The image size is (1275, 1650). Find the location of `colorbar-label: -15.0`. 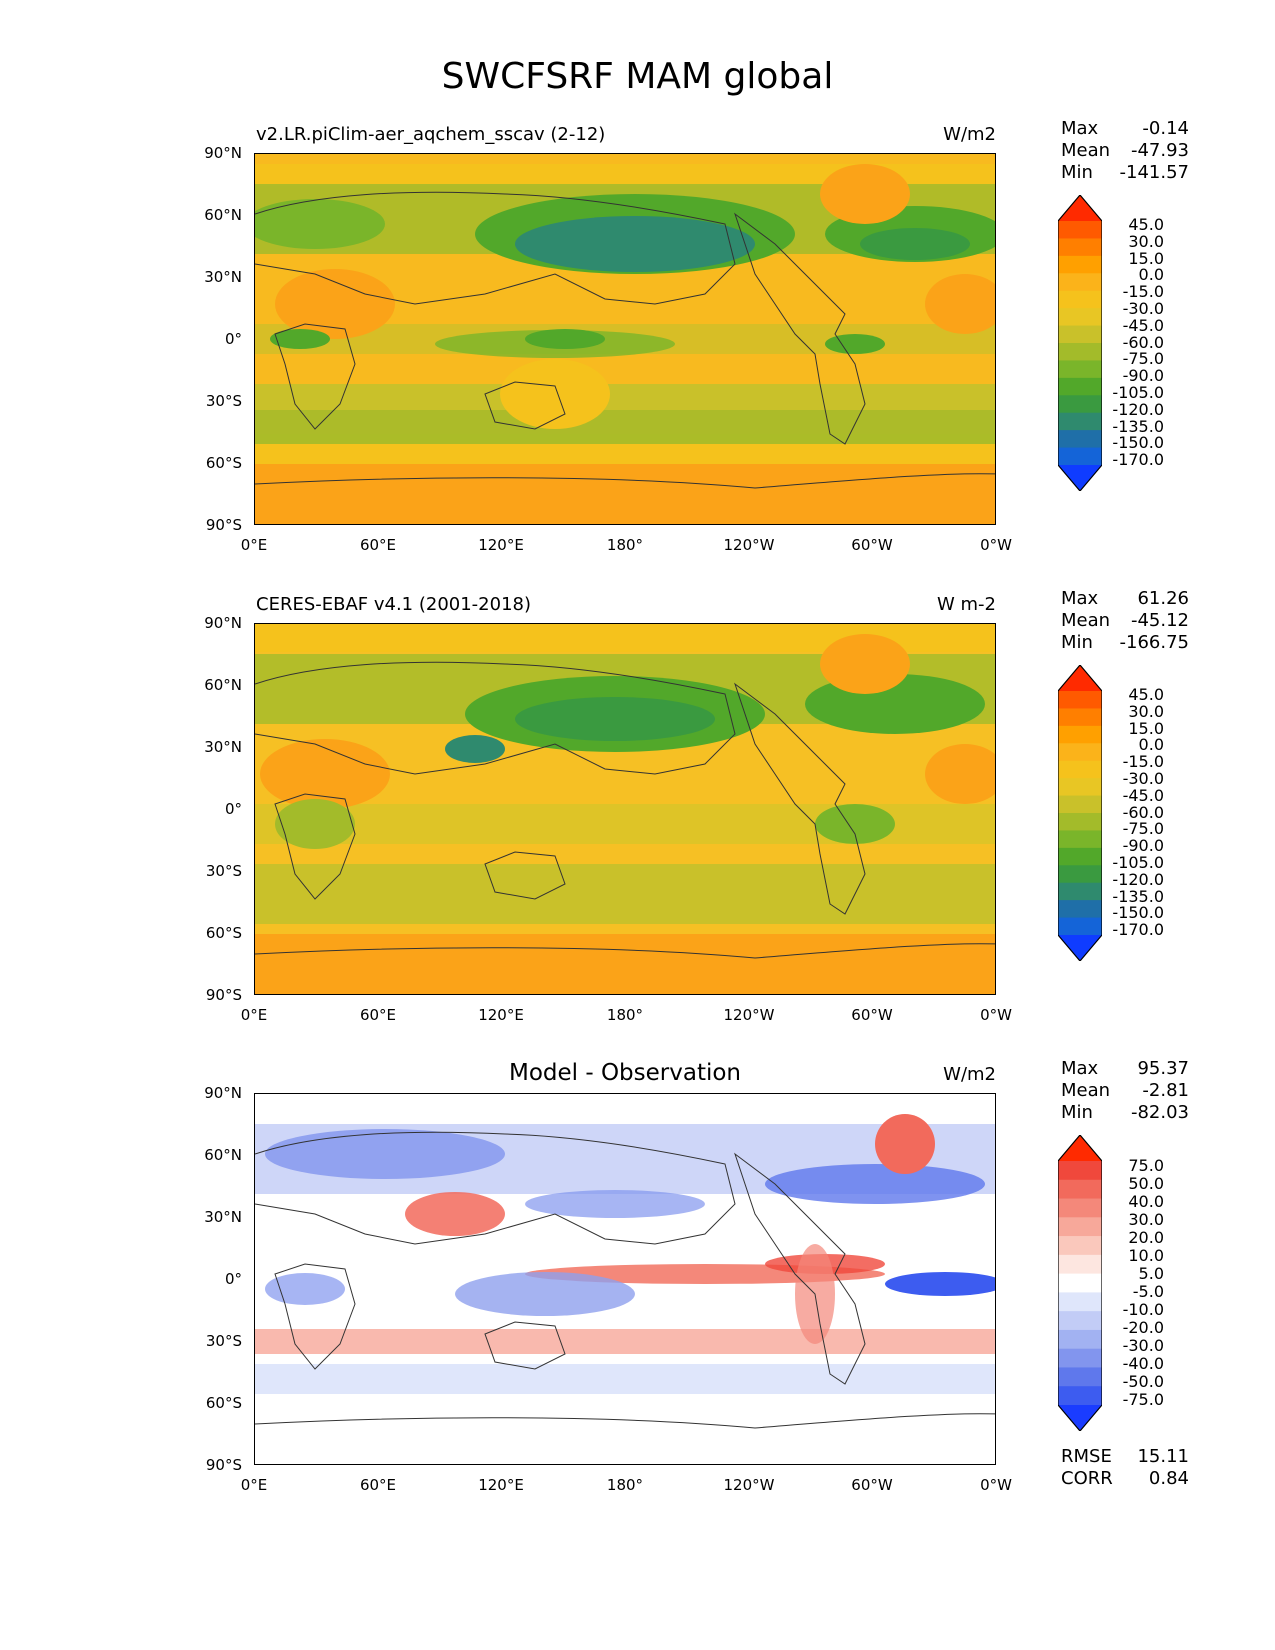

colorbar-label: -15.0 is located at coordinates (1143, 292).